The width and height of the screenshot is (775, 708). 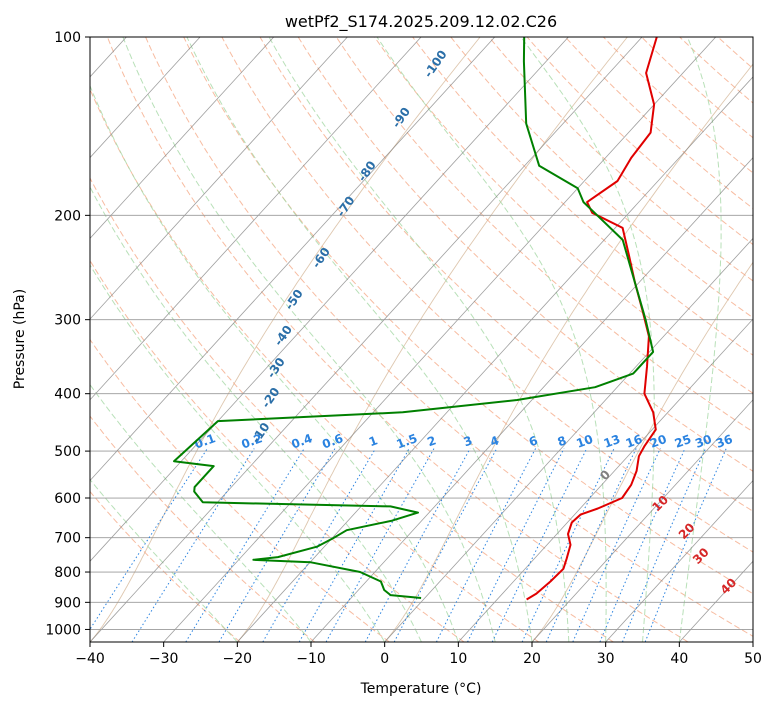 I want to click on y-tick-label: 700, so click(x=67, y=539).